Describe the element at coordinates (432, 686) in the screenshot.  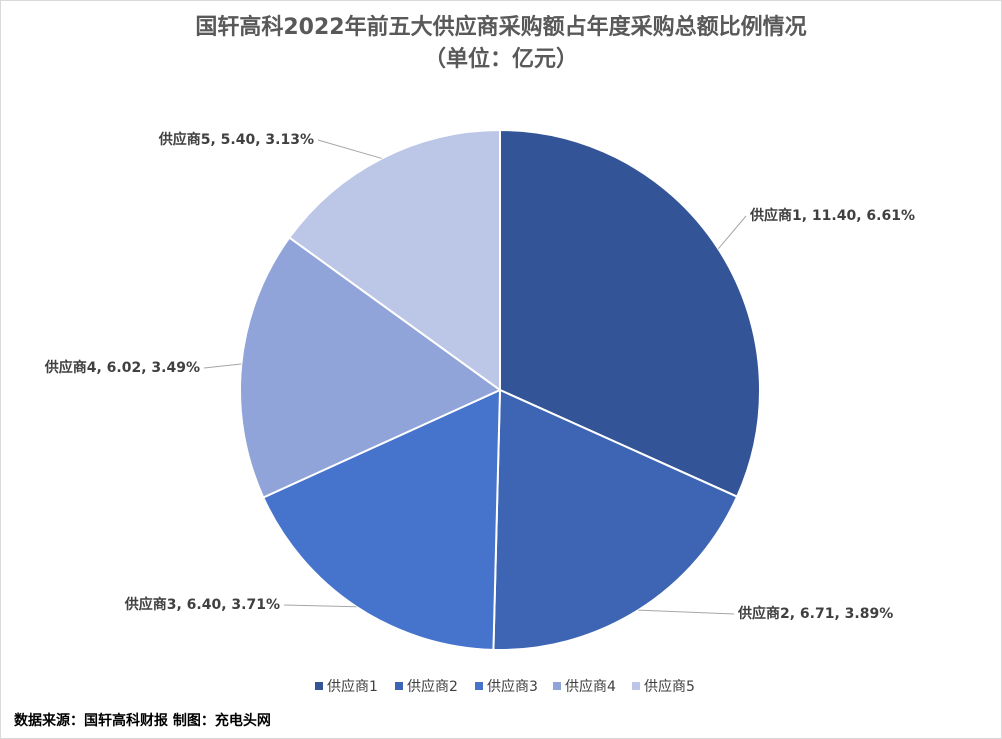
I see `legend-label: 供应商2` at that location.